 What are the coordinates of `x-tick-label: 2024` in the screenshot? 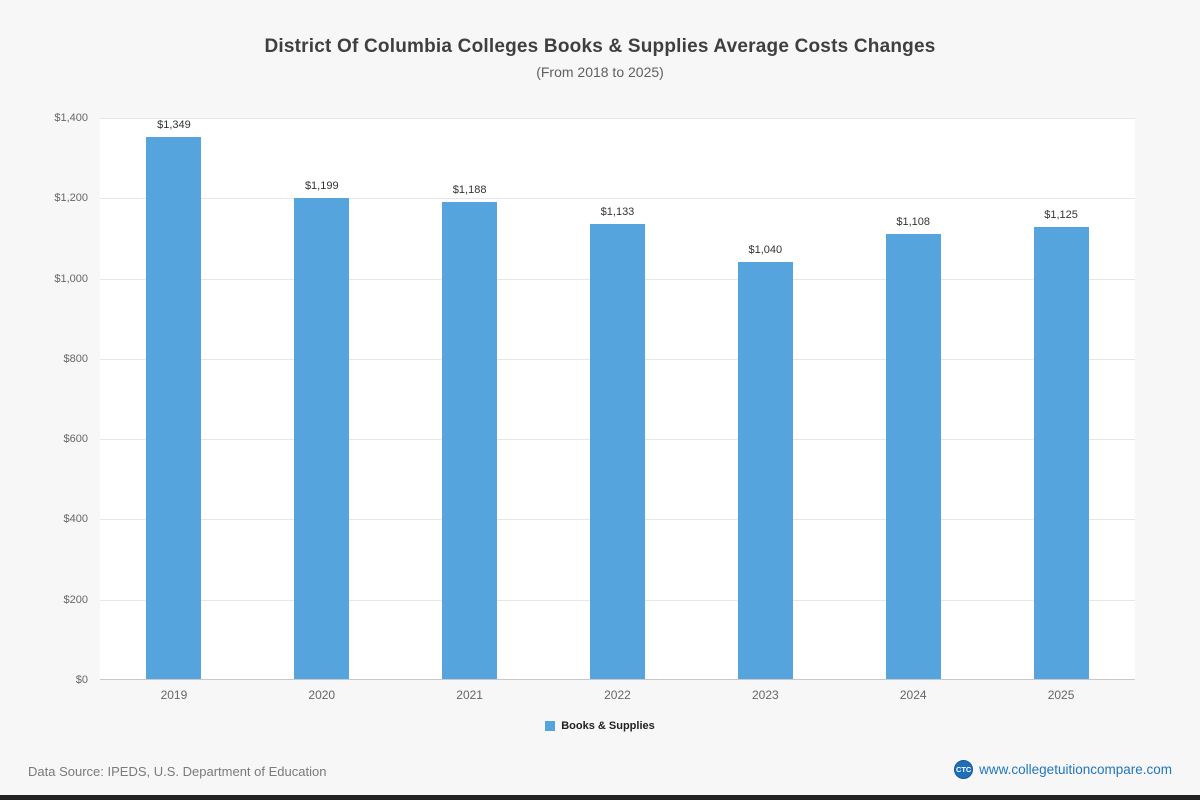 It's located at (913, 695).